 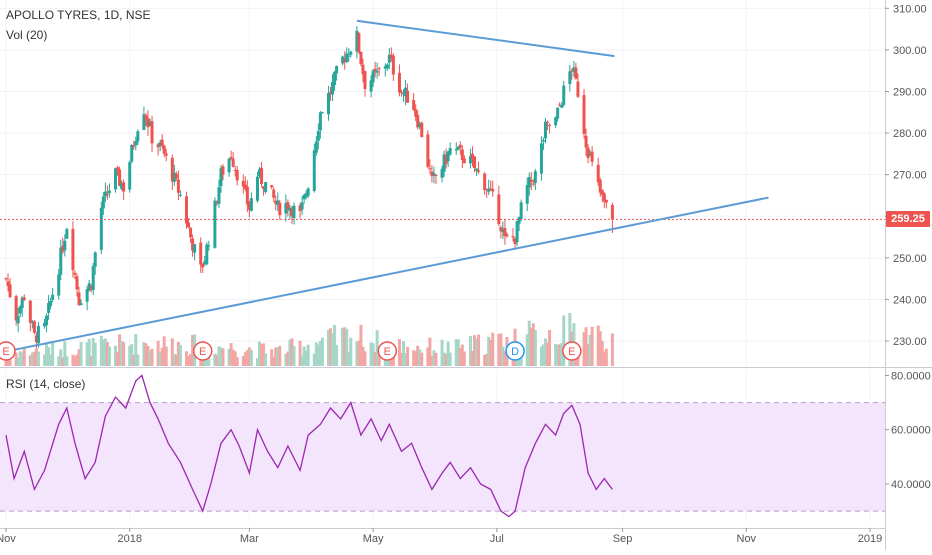 I want to click on time-tick-label: Sep, so click(x=623, y=539).